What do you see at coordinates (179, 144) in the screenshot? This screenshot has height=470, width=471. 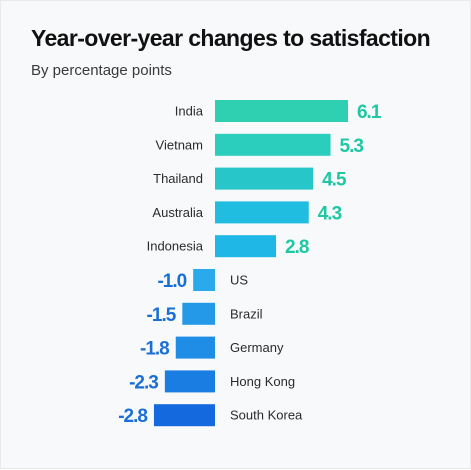 I see `category-label-vietnam: Vietnam` at bounding box center [179, 144].